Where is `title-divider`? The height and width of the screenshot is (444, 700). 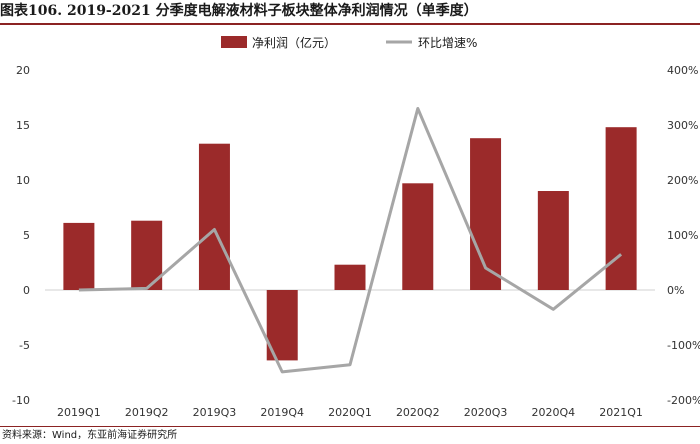 title-divider is located at coordinates (350, 24).